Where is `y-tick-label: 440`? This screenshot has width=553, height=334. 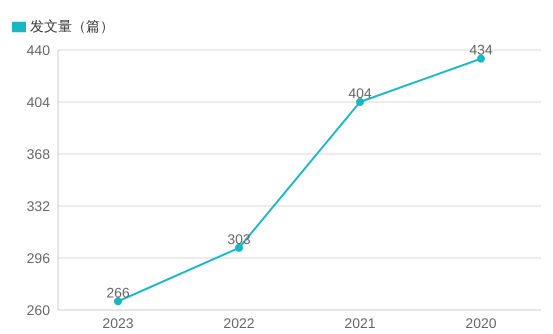
y-tick-label: 440 is located at coordinates (38, 50).